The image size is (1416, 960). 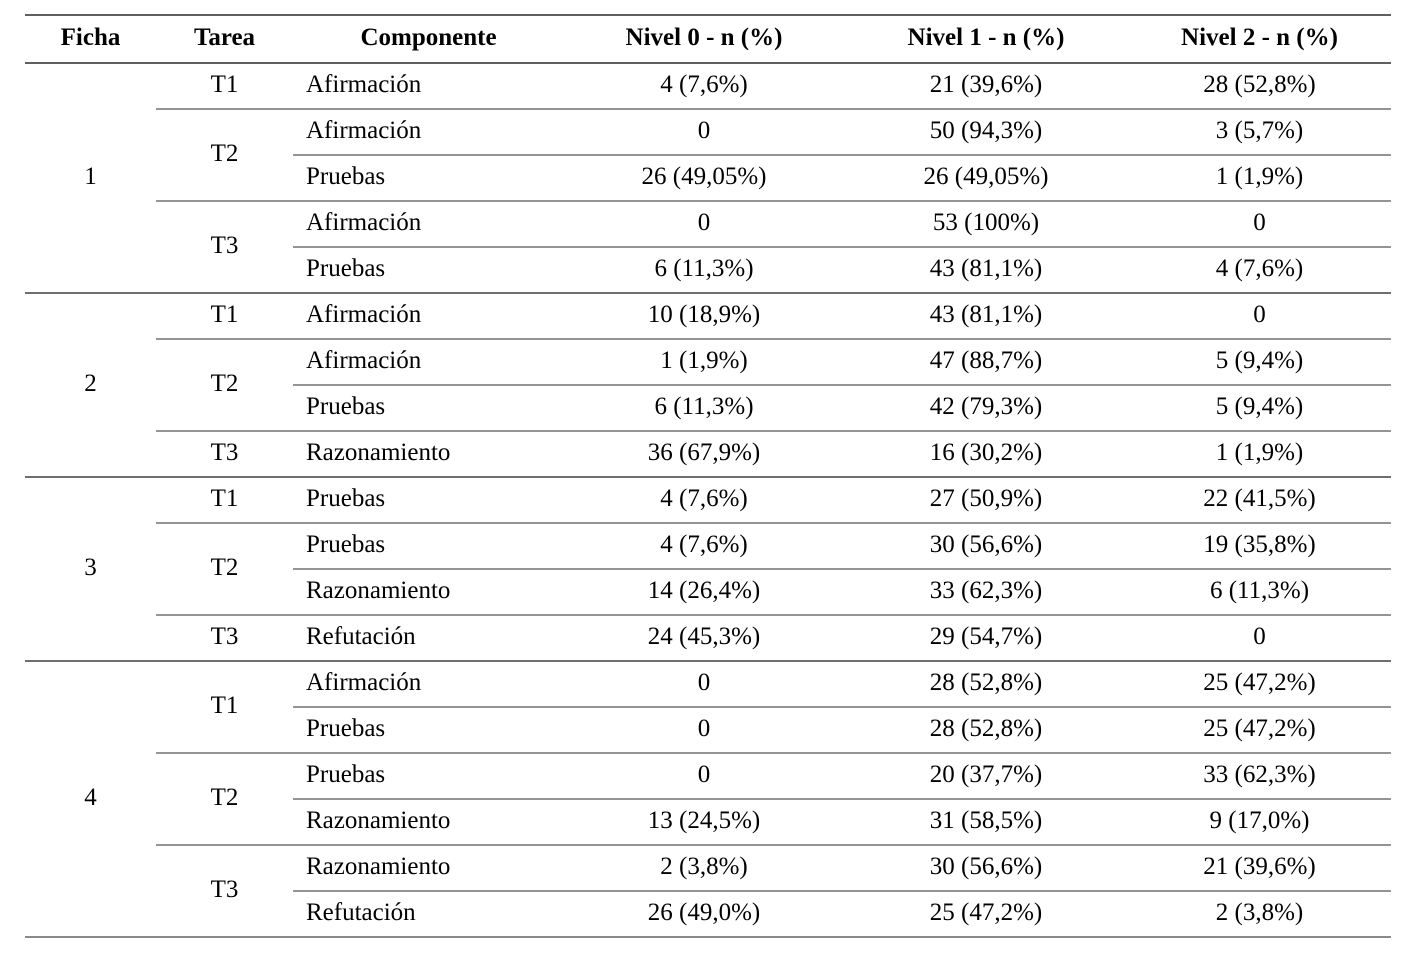 What do you see at coordinates (224, 39) in the screenshot?
I see `column-header-tarea: Tarea` at bounding box center [224, 39].